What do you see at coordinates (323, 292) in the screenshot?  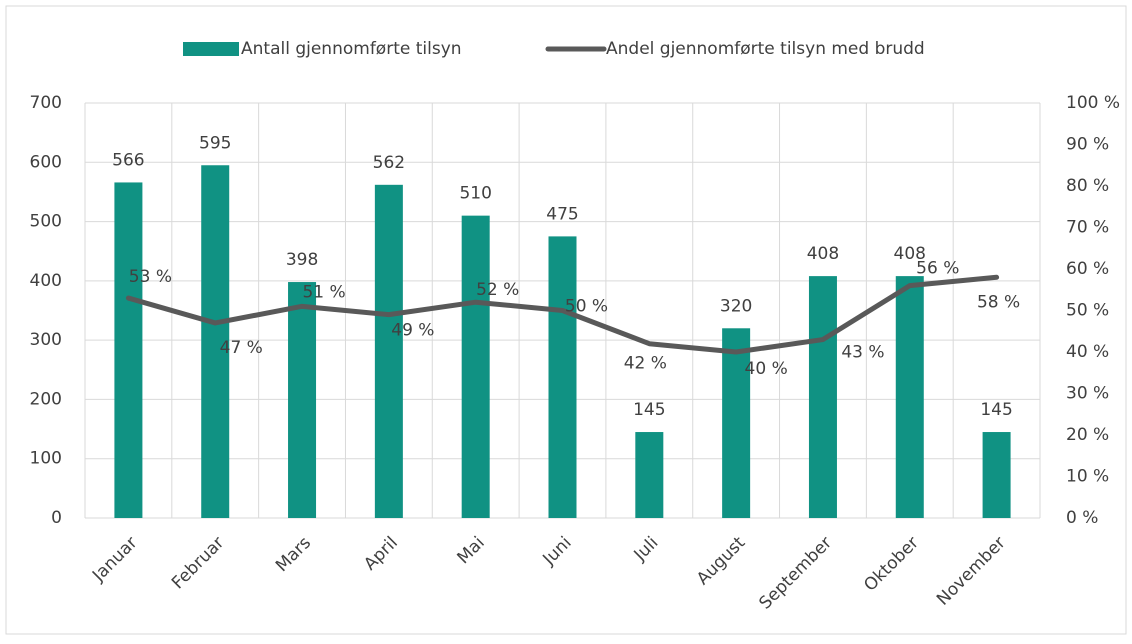 I see `line-value-label: 51 %` at bounding box center [323, 292].